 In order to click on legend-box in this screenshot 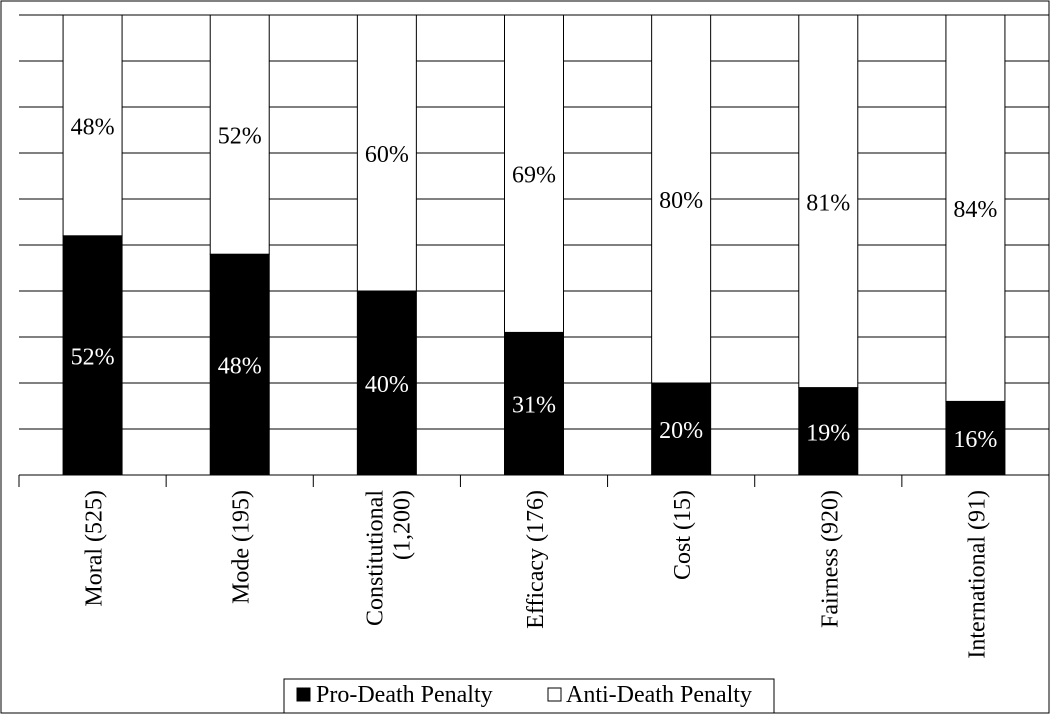, I will do `click(529, 696)`.